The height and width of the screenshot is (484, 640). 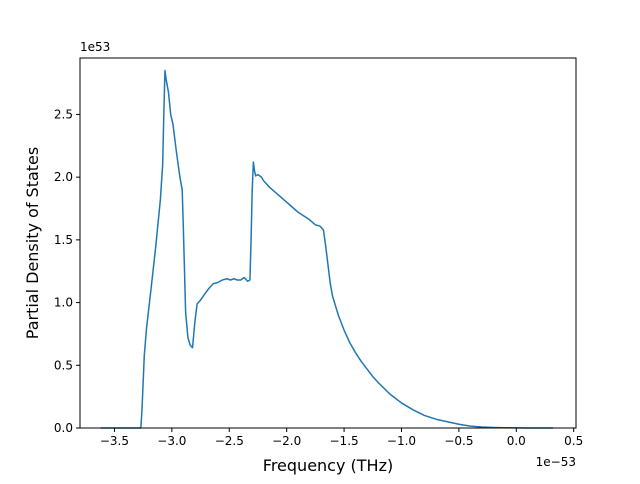 What do you see at coordinates (63, 177) in the screenshot?
I see `y-tick-label: 2.0` at bounding box center [63, 177].